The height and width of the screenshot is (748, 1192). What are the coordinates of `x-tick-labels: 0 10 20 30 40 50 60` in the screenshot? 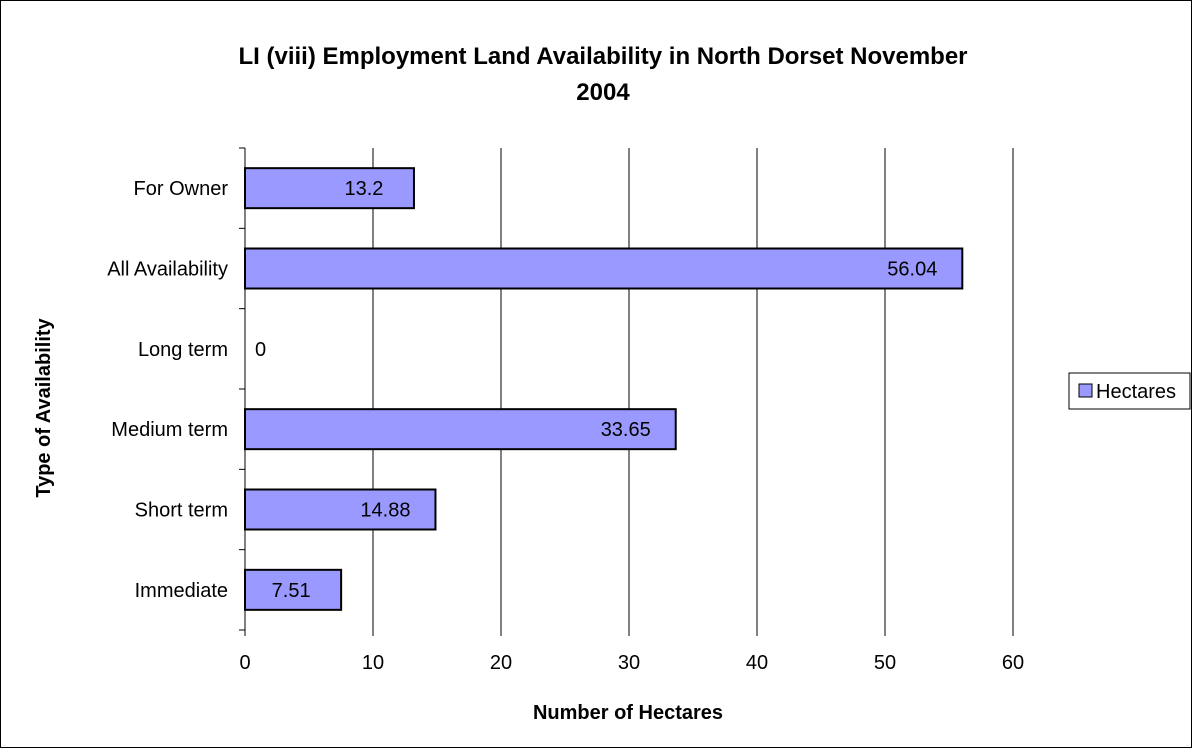 It's located at (631, 663).